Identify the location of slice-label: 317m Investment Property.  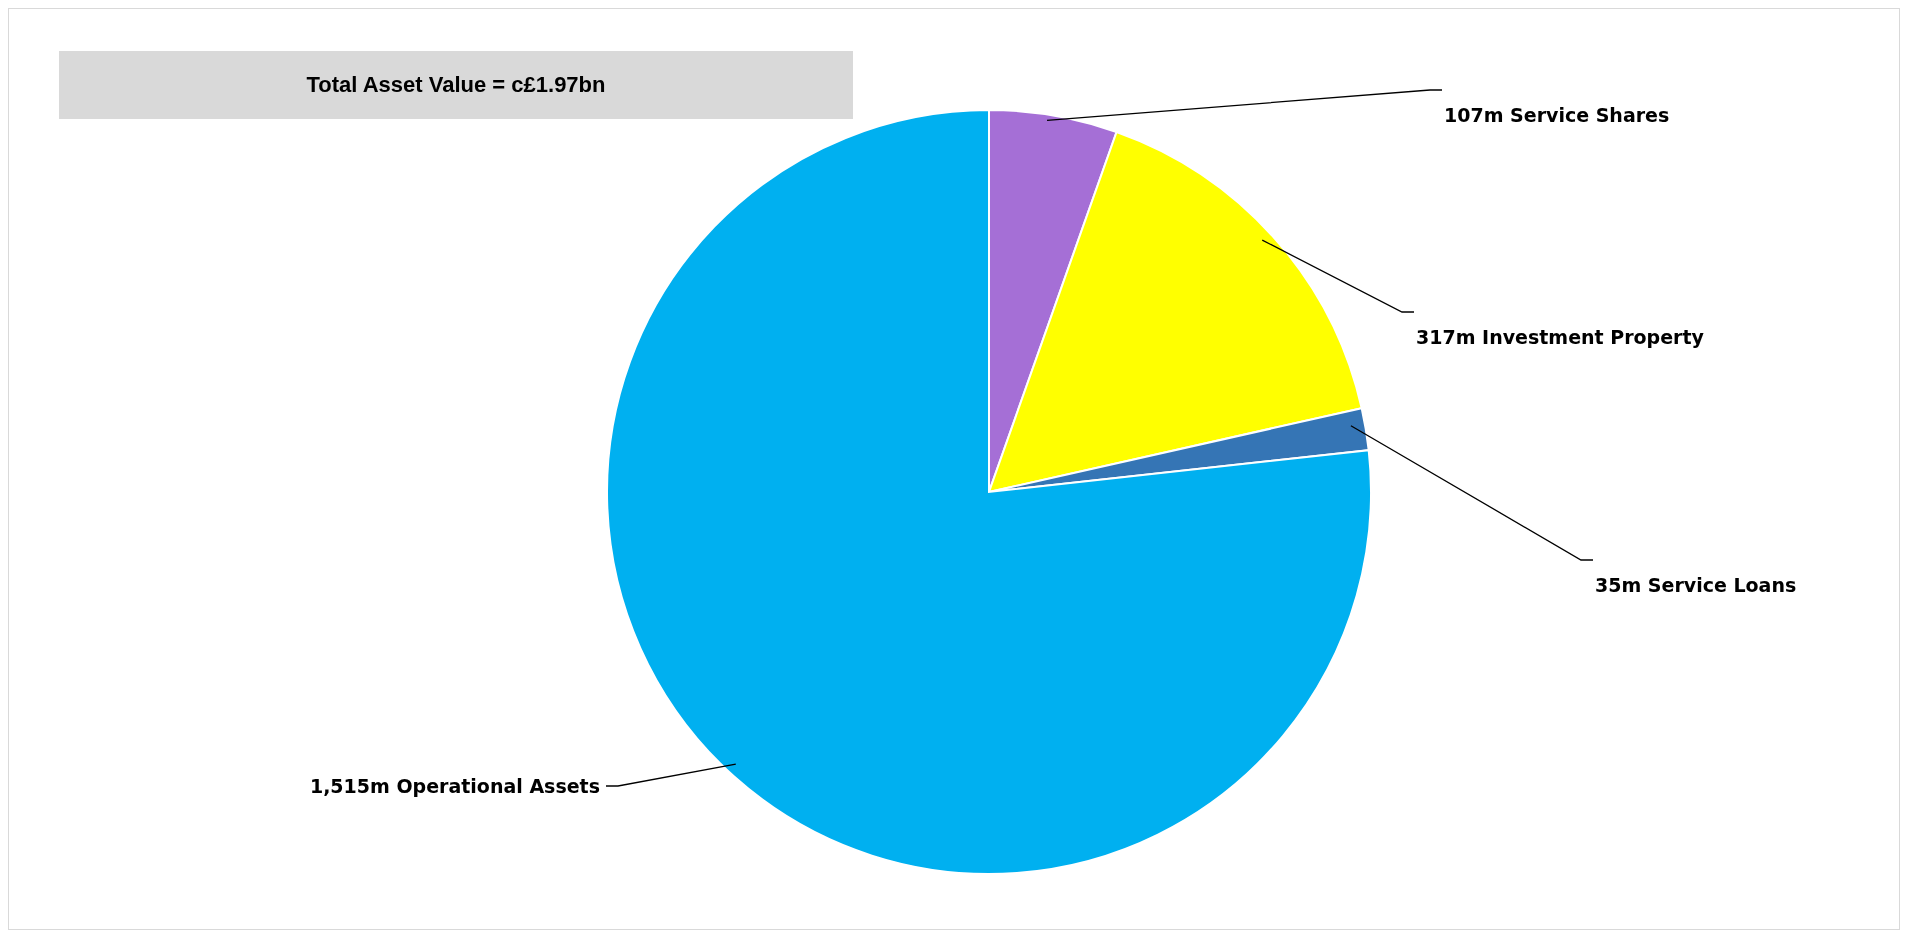
(1560, 337).